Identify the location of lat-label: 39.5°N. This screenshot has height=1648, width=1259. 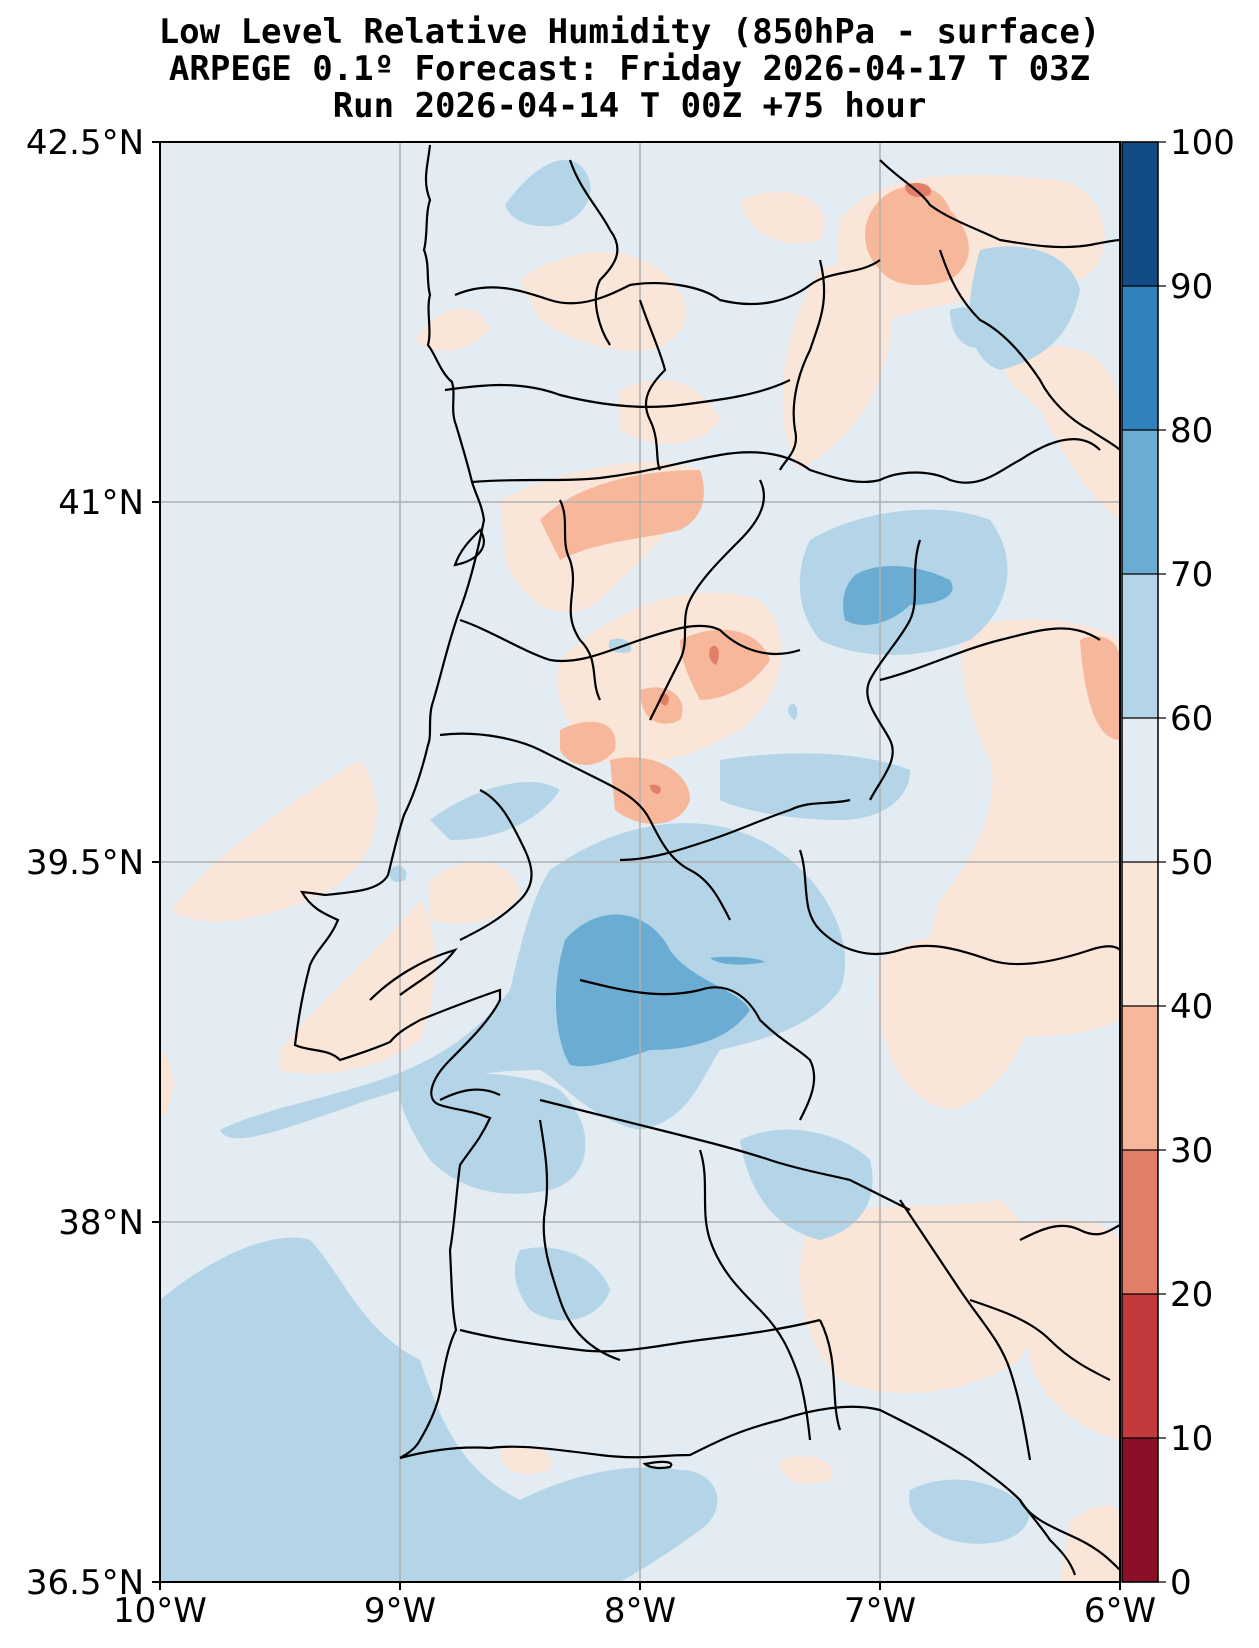
(85, 863).